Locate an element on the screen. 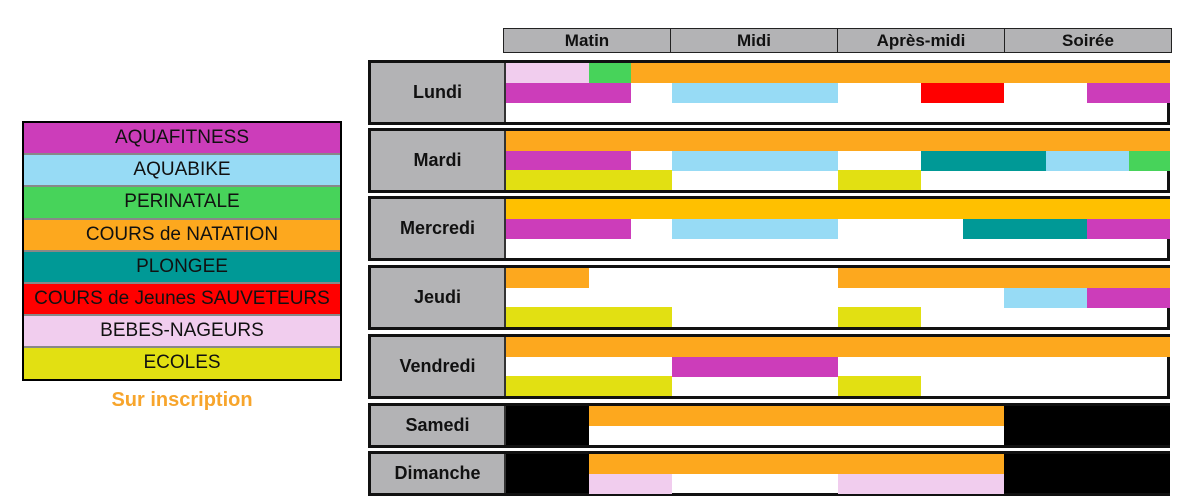  legend-item-aquafitness: AQUAFITNESS is located at coordinates (182, 139).